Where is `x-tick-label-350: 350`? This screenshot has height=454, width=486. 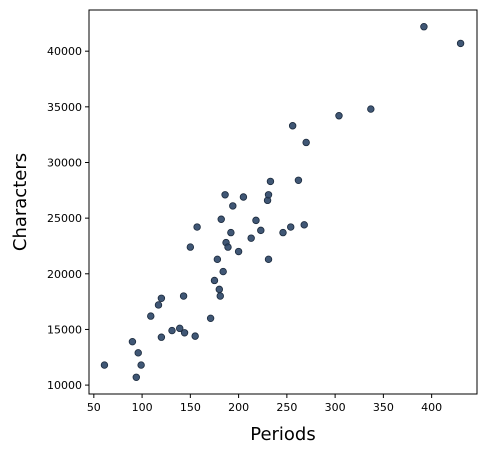 x-tick-label-350: 350 is located at coordinates (383, 407).